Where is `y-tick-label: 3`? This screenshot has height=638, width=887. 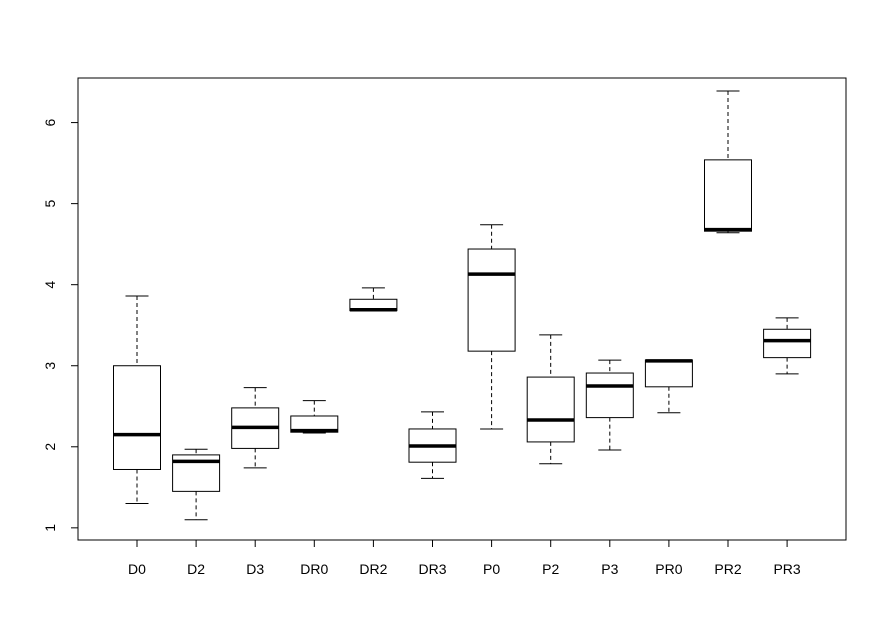 y-tick-label: 3 is located at coordinates (50, 366).